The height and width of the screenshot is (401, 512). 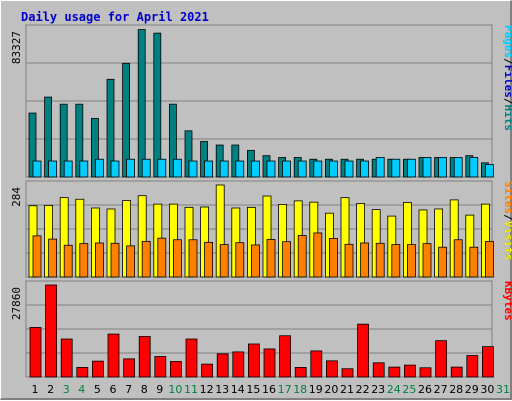 What do you see at coordinates (487, 389) in the screenshot?
I see `day-label: 30` at bounding box center [487, 389].